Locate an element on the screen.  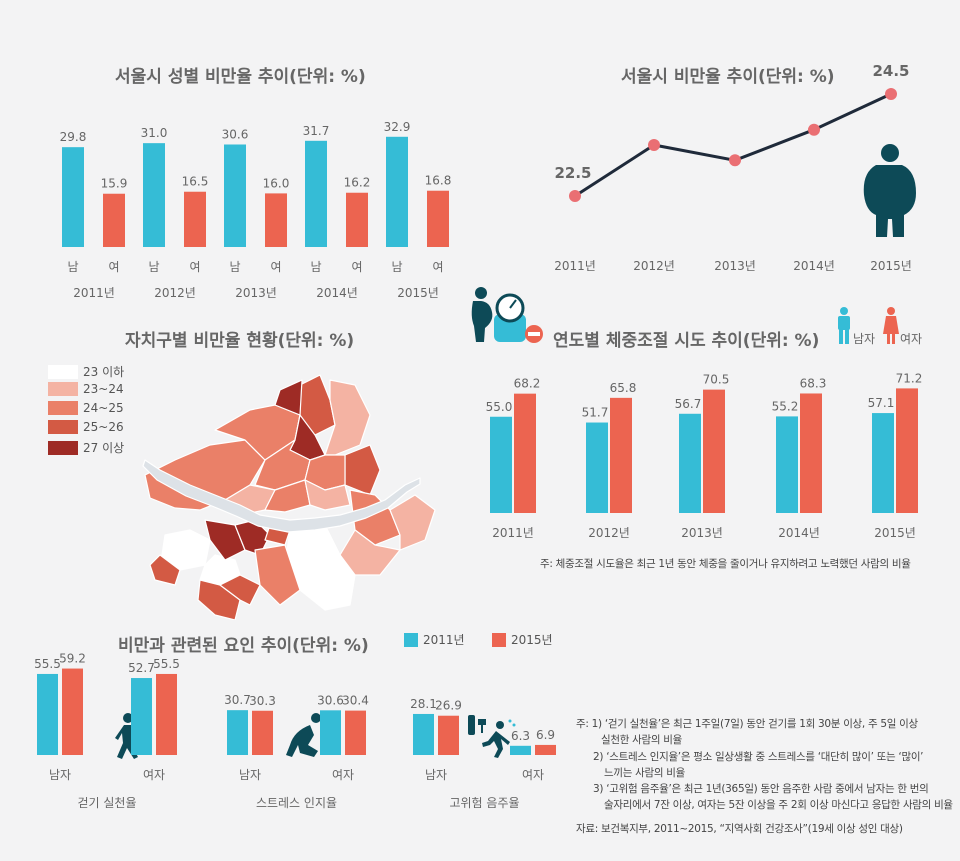
value-label: 28.1 is located at coordinates (423, 704).